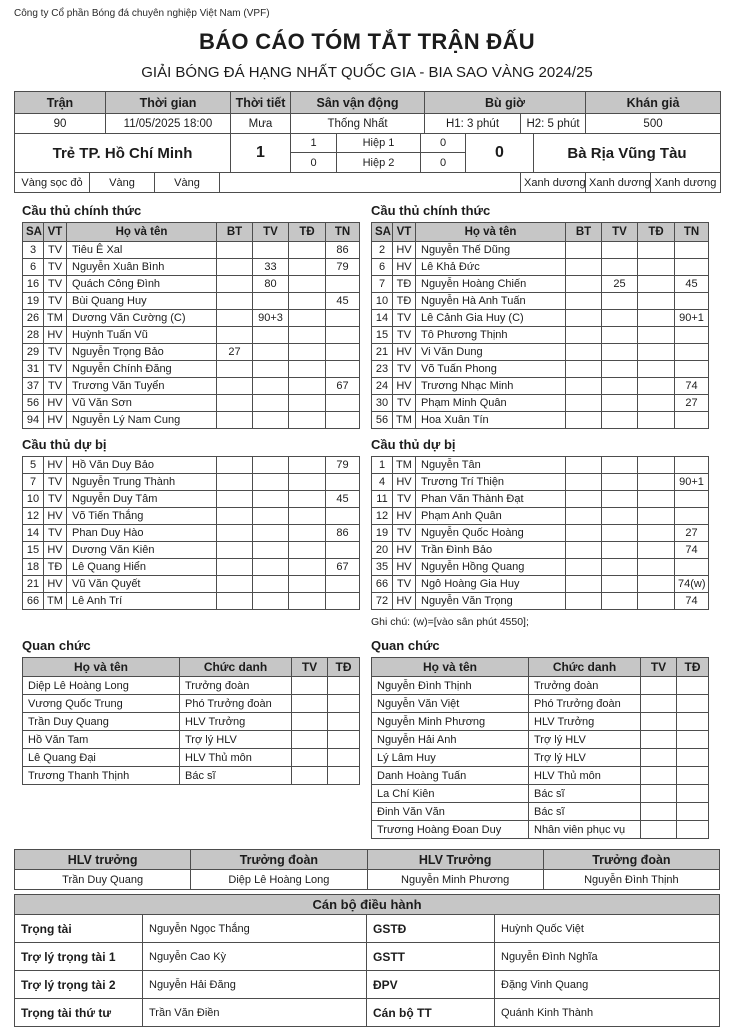 This screenshot has width=734, height=1027. I want to click on player-number-cell: 28, so click(33, 335).